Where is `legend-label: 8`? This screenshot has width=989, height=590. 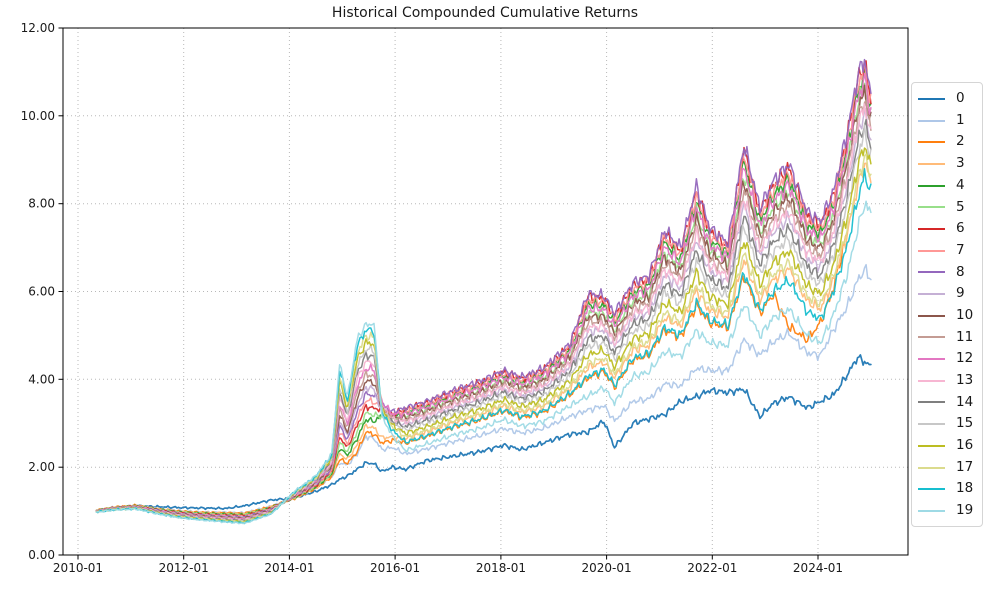
legend-label: 8 is located at coordinates (960, 271).